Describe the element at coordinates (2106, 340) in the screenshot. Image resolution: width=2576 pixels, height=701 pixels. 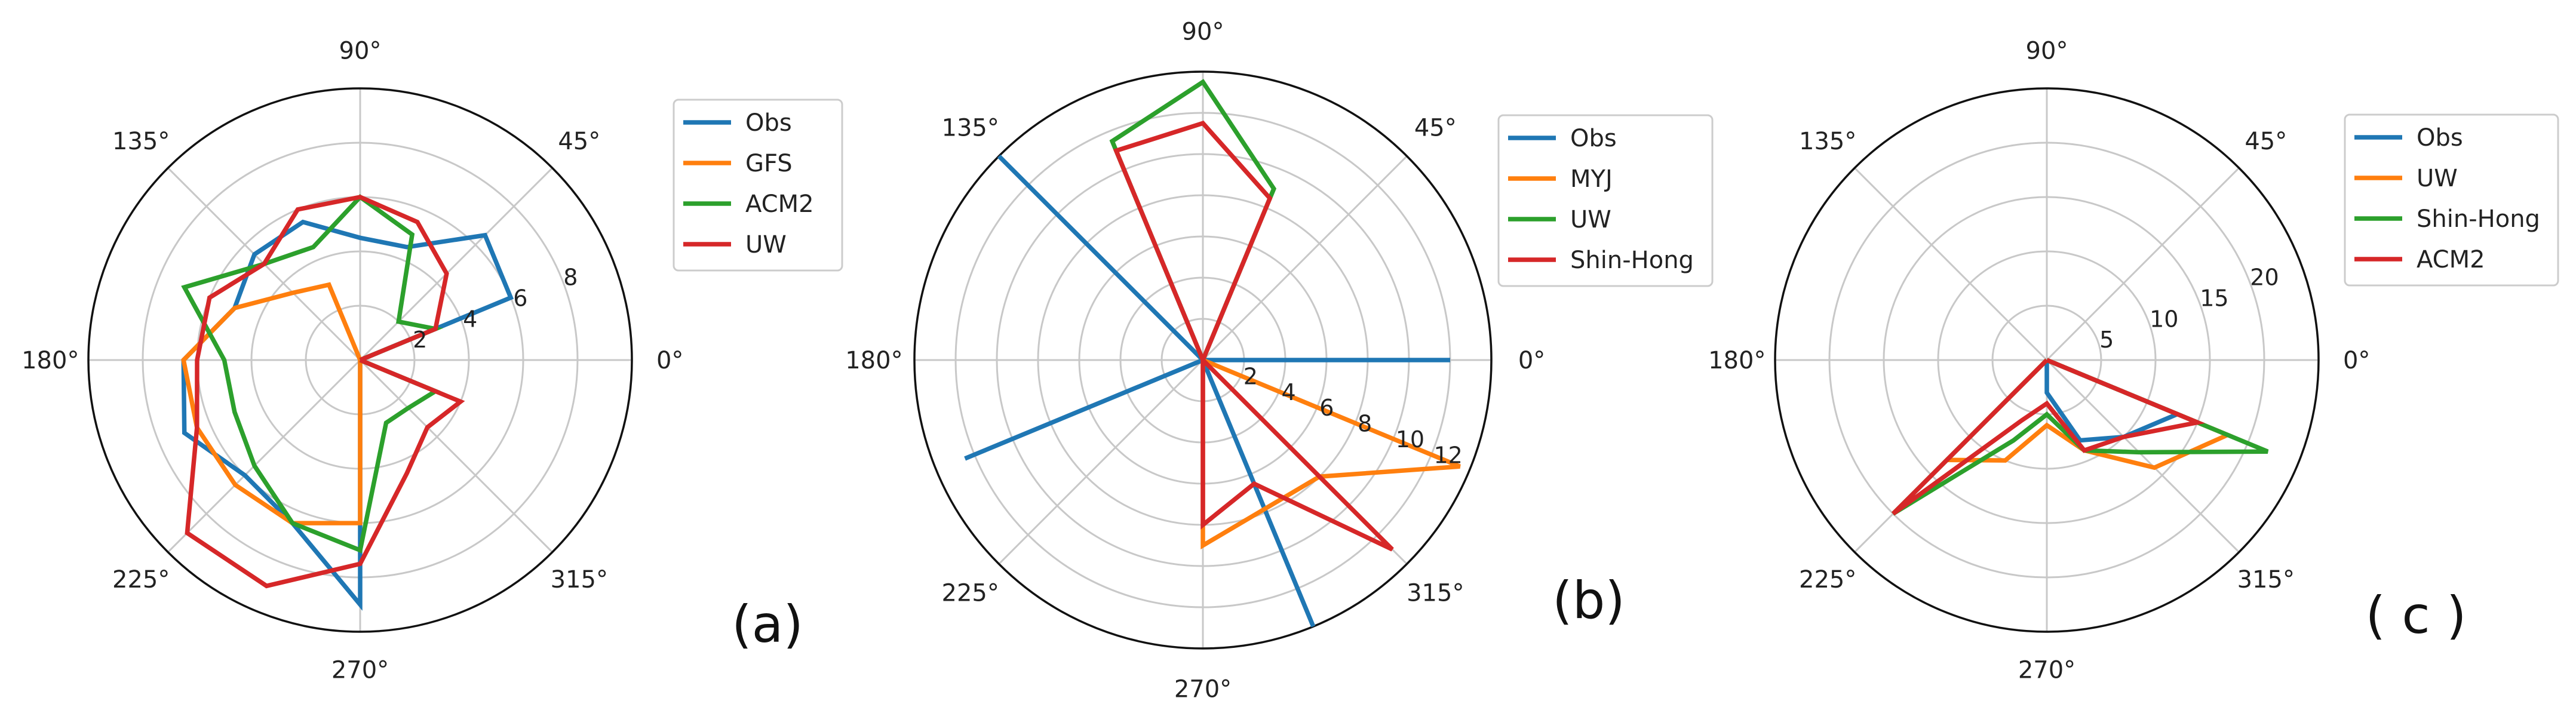
I see `radial-tick-label: 5` at that location.